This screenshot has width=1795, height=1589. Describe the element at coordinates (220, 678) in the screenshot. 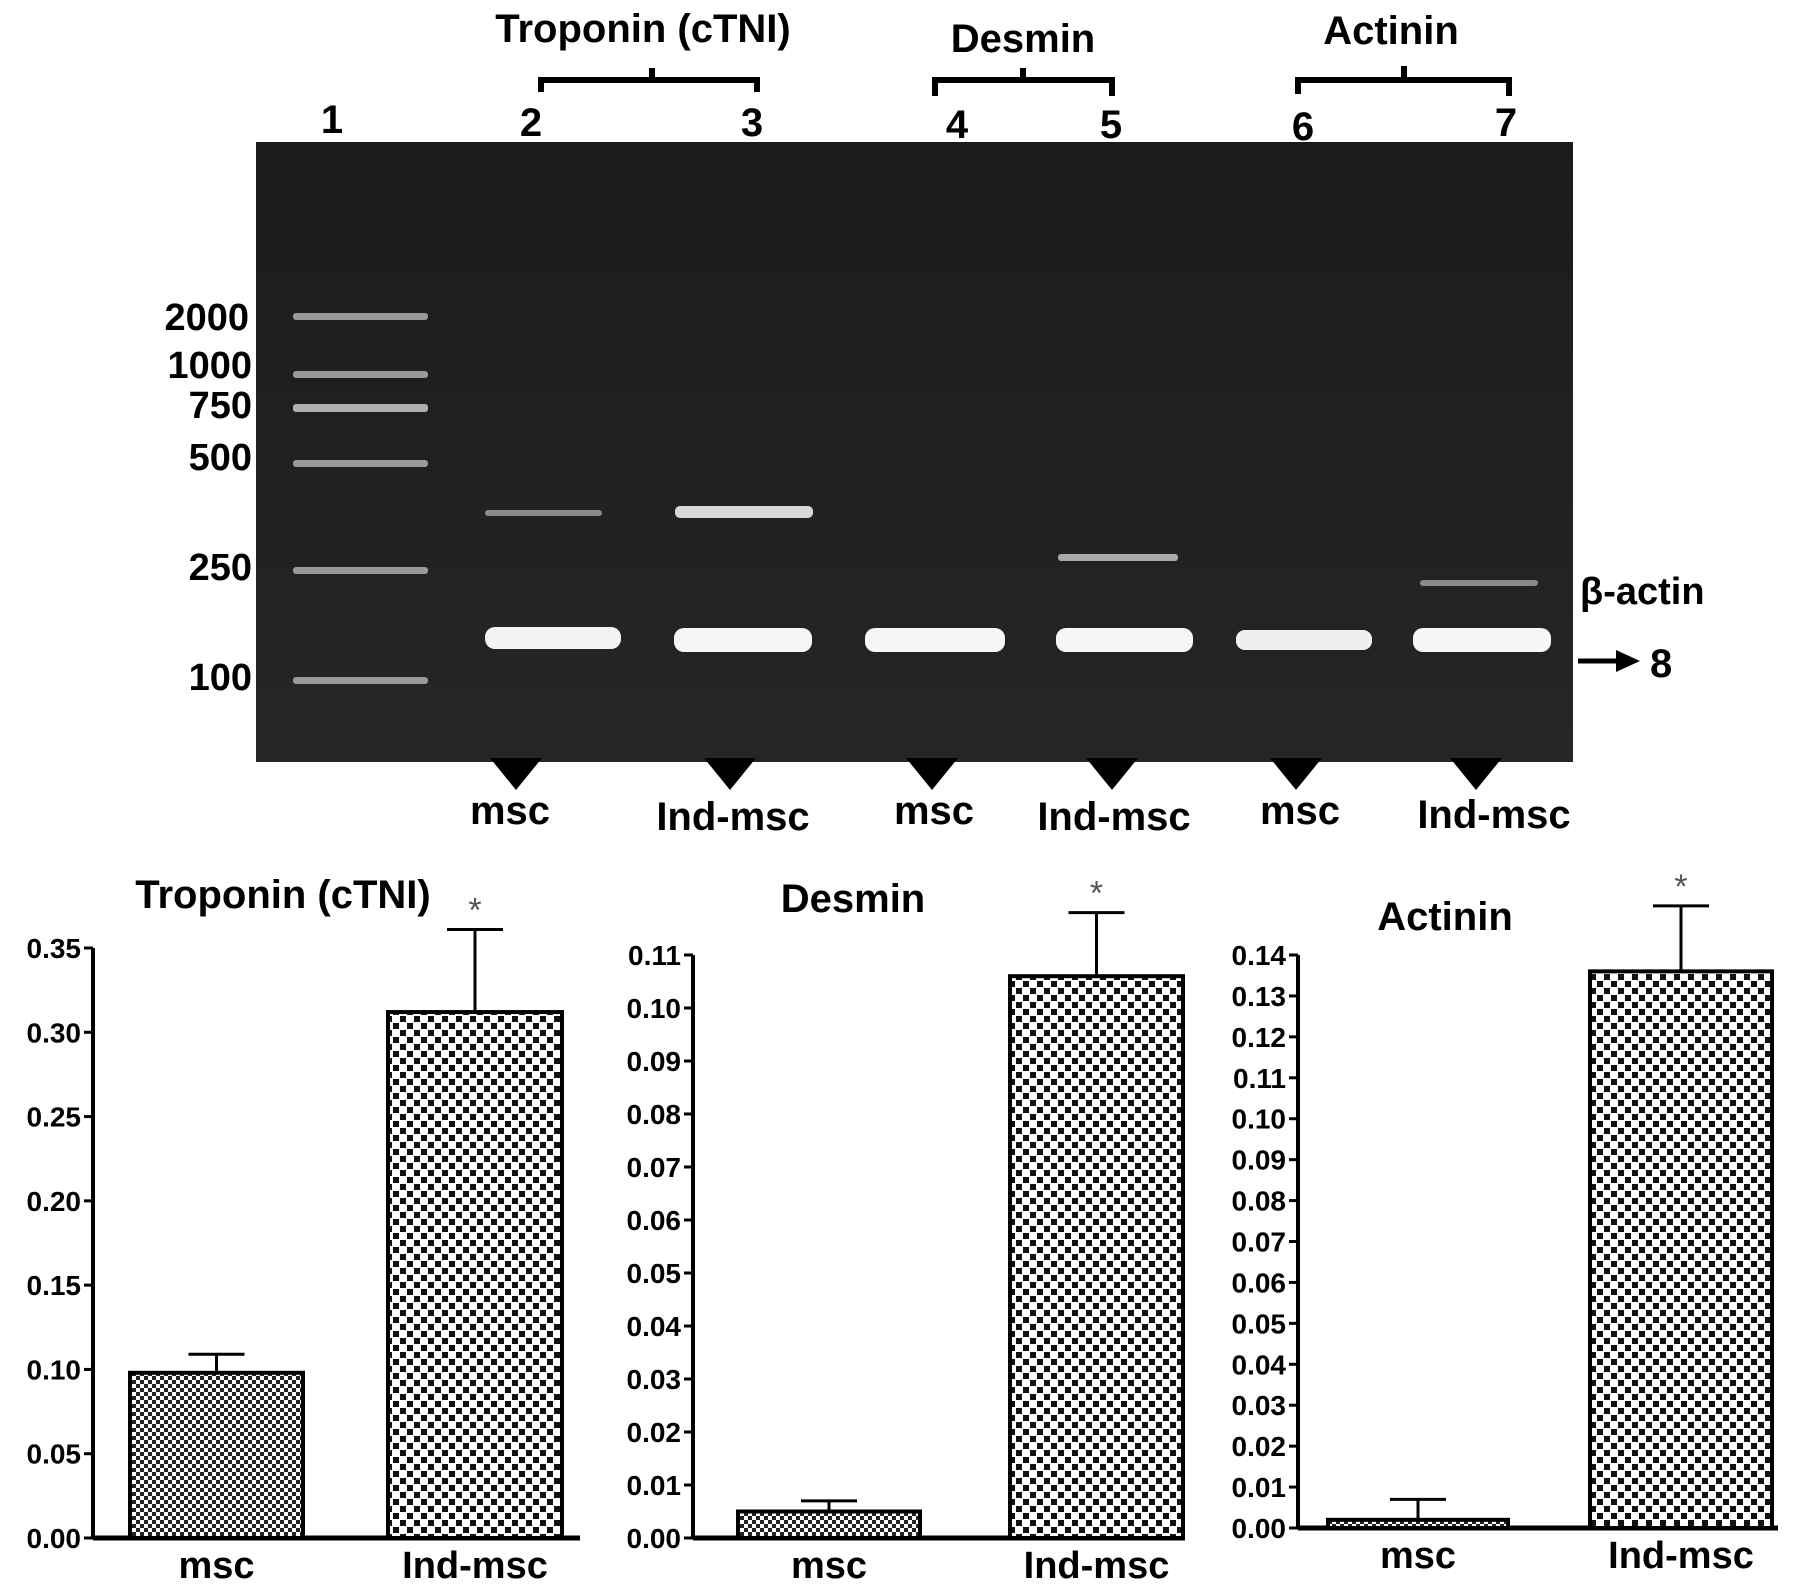

I see `ladder-label-100: 100` at that location.